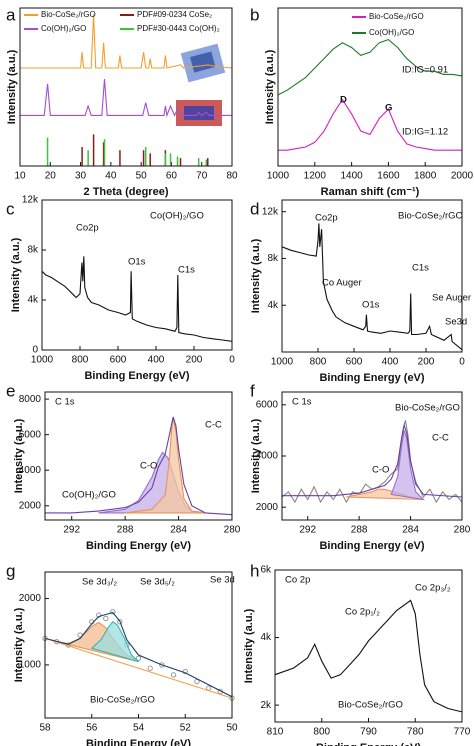 The height and width of the screenshot is (746, 474). I want to click on annotation: Co 2p, so click(297, 580).